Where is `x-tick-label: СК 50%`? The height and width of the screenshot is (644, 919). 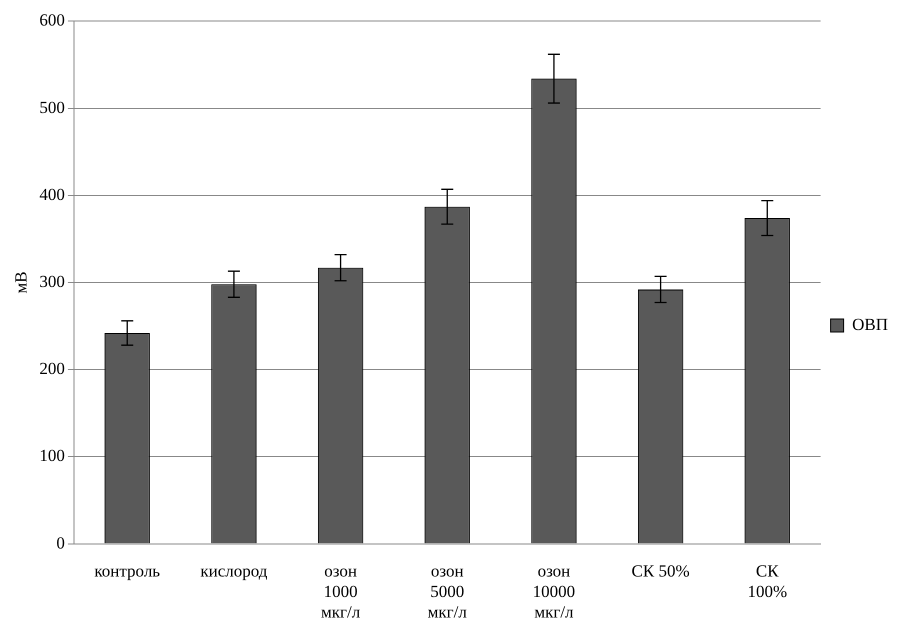
x-tick-label: СК 50% is located at coordinates (661, 570).